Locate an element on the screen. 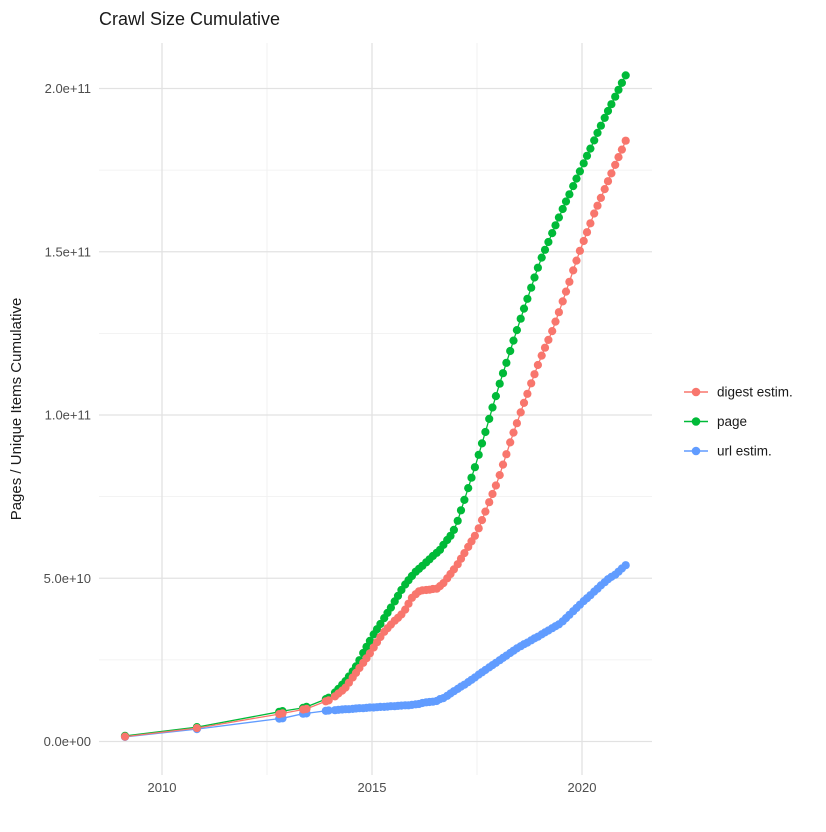  y-axis-tick-label: 0.0e+00 is located at coordinates (67, 741).